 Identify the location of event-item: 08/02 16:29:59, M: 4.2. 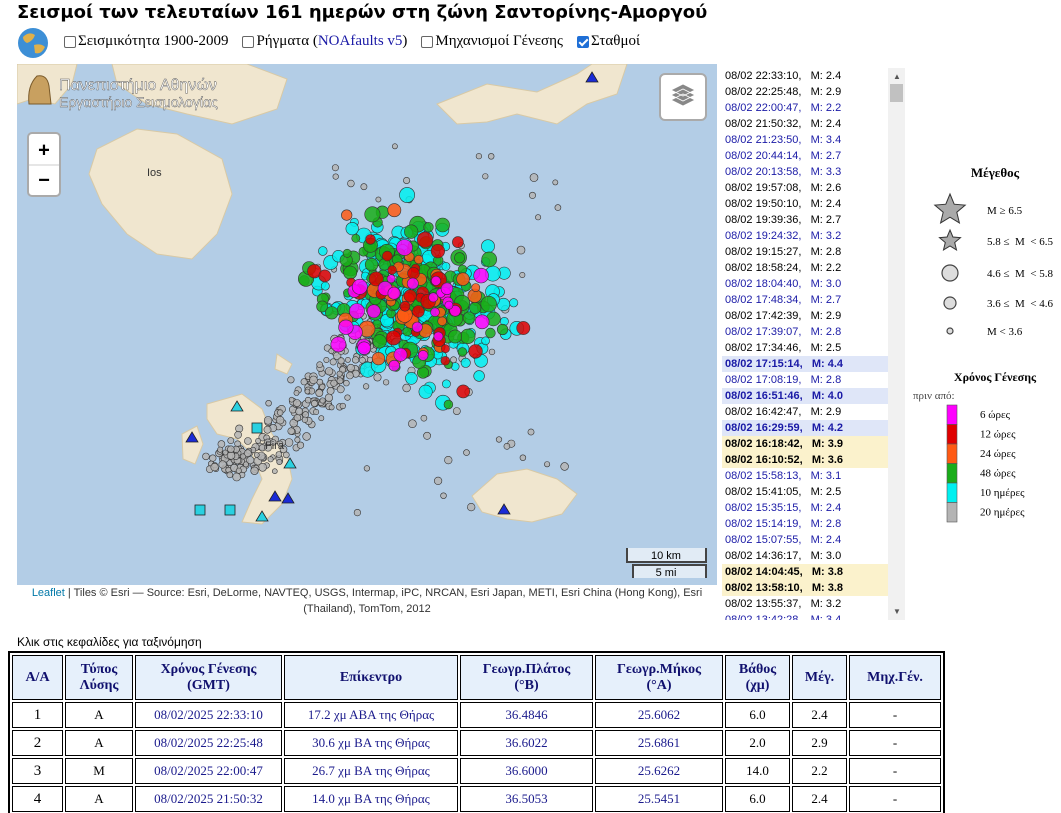
(805, 428).